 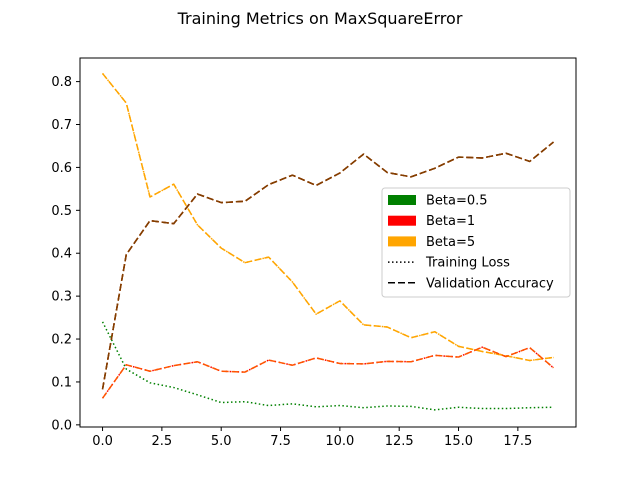 What do you see at coordinates (399, 441) in the screenshot?
I see `x-tick-label: 12.5` at bounding box center [399, 441].